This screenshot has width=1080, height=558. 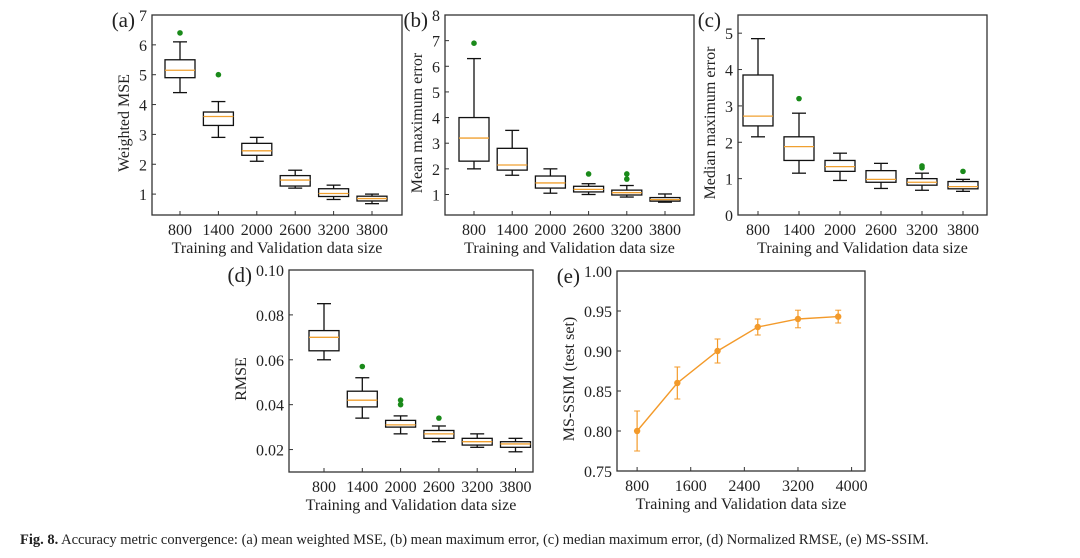 What do you see at coordinates (436, 16) in the screenshot?
I see `y-tick-label: 8` at bounding box center [436, 16].